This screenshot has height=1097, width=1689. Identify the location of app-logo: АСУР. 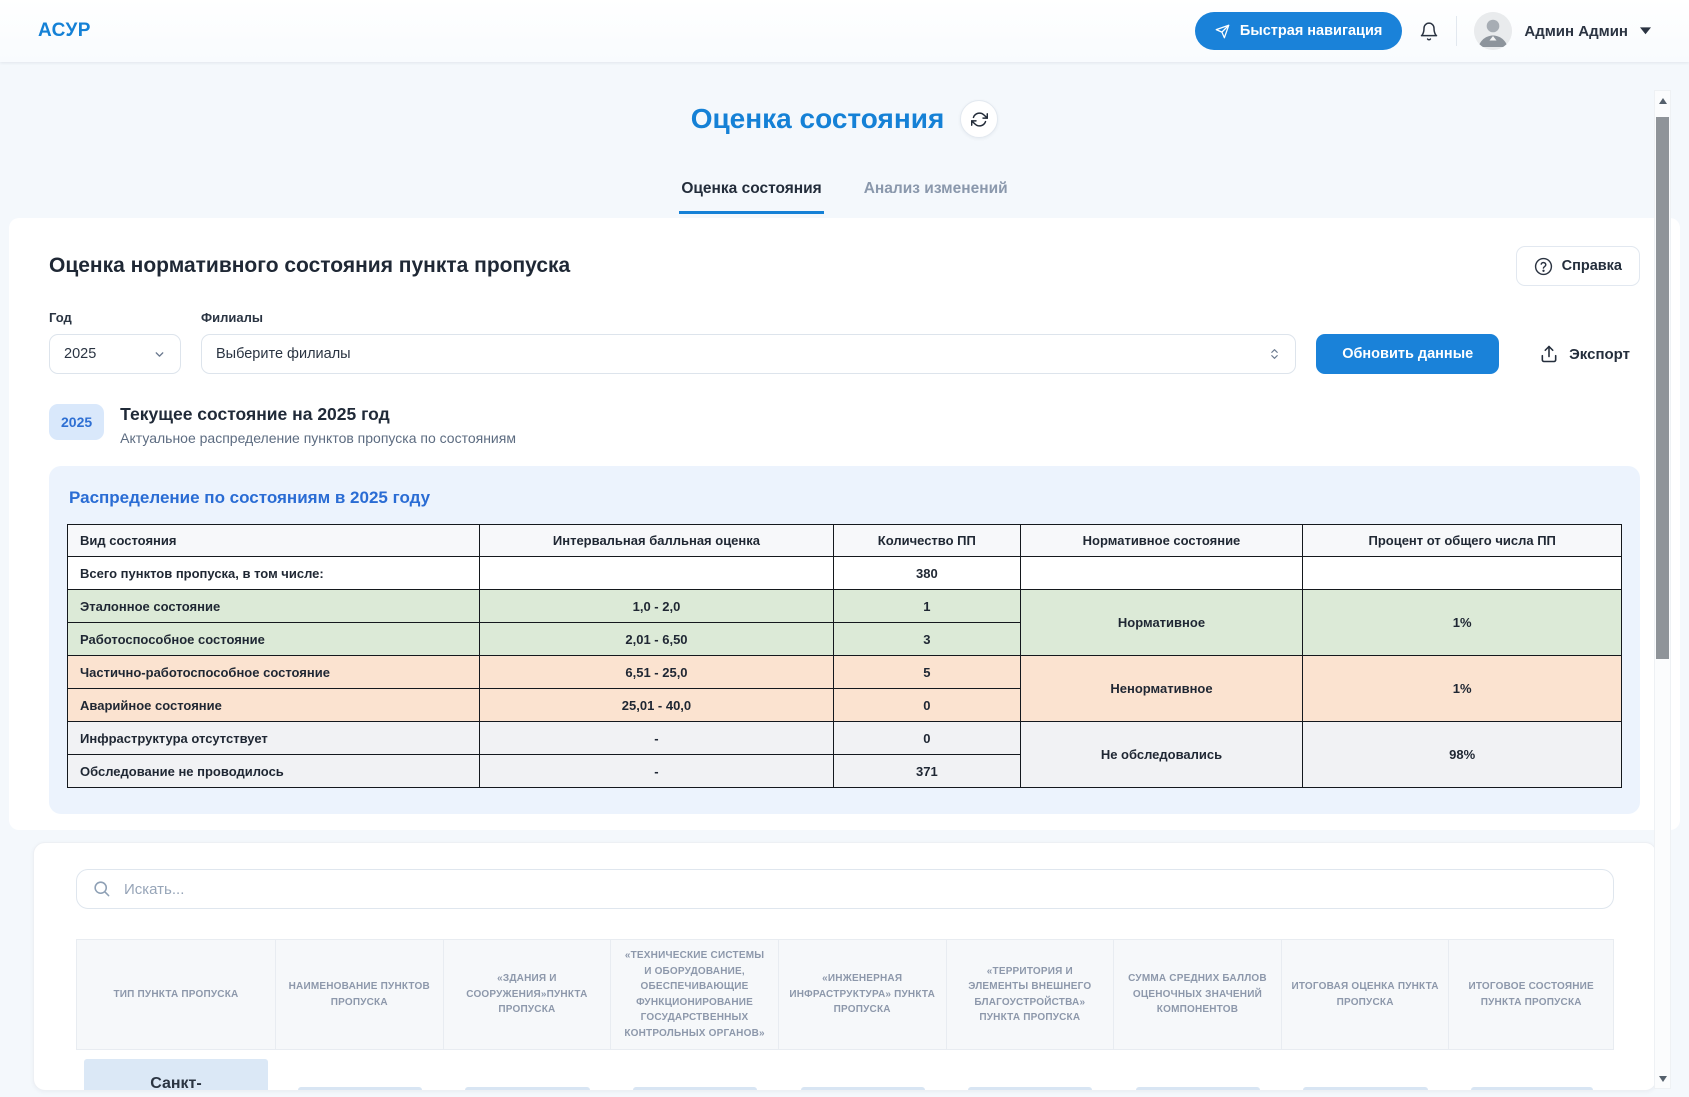
(64, 30).